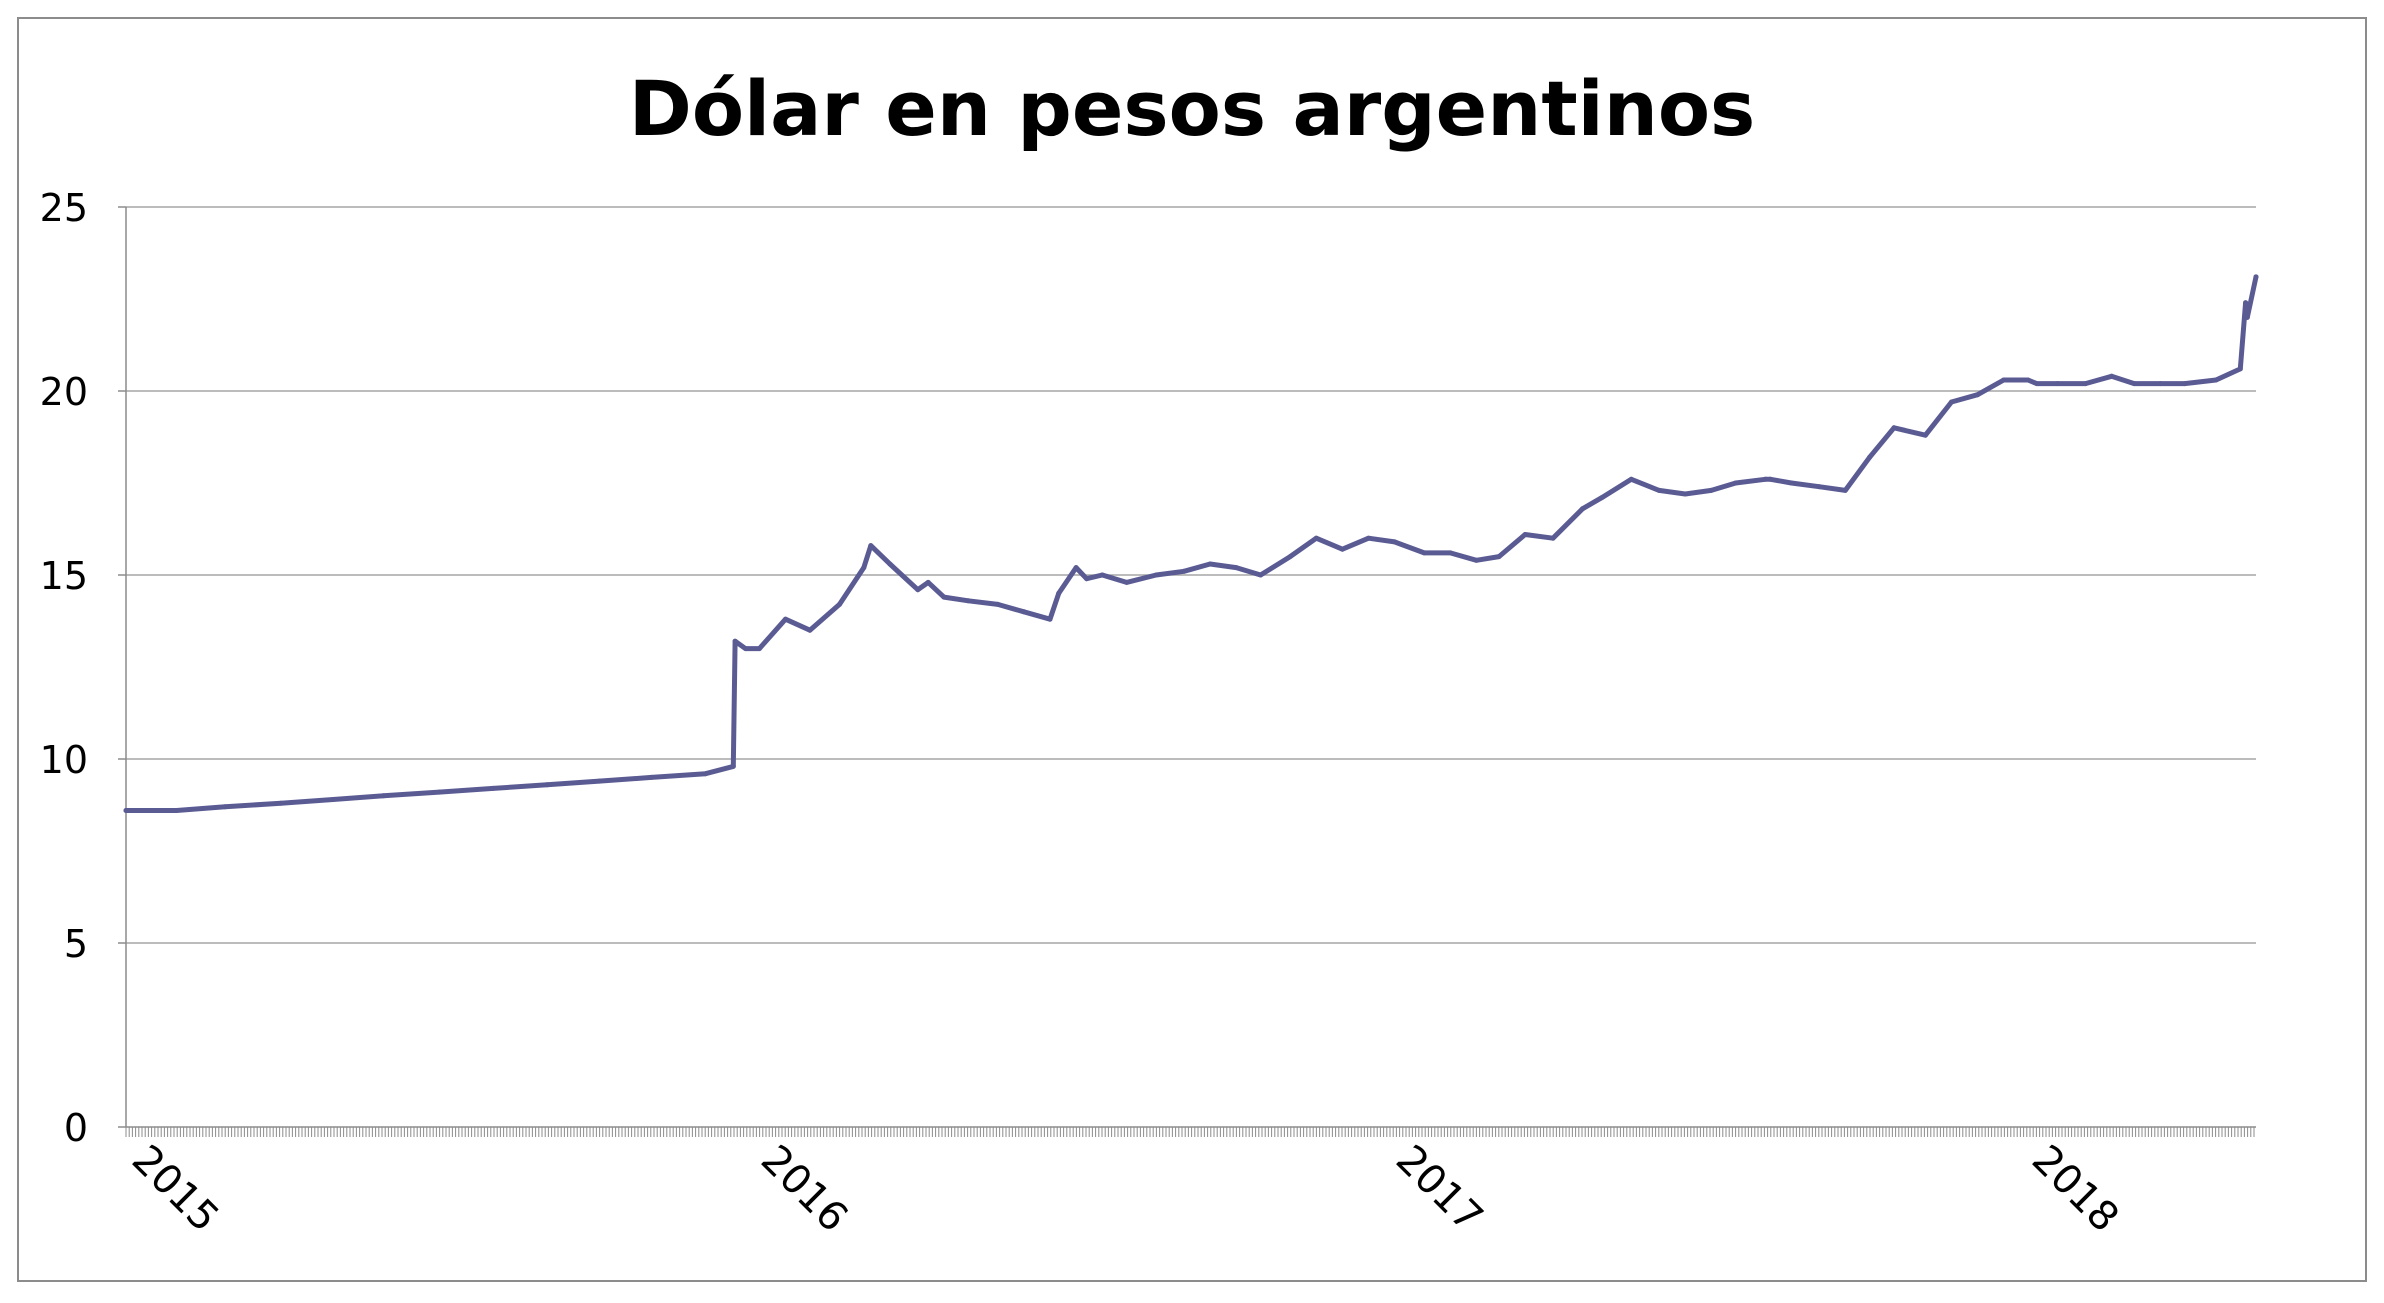 The width and height of the screenshot is (2384, 1303). I want to click on x-tick-marks, so click(1190, 1132).